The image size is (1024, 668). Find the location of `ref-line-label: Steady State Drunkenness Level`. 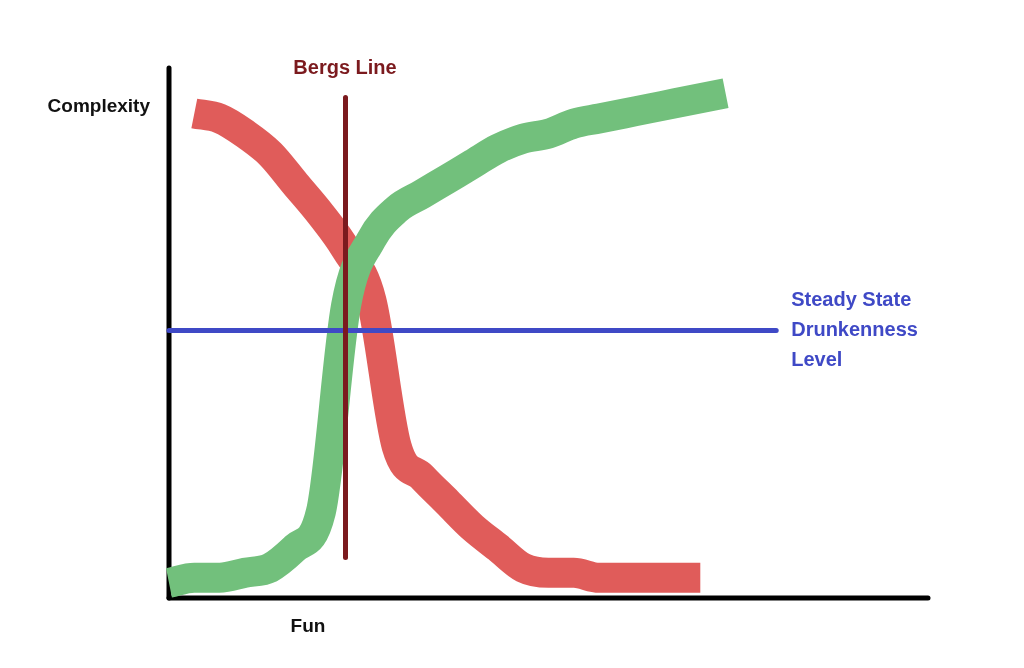

ref-line-label: Steady State Drunkenness Level is located at coordinates (854, 328).